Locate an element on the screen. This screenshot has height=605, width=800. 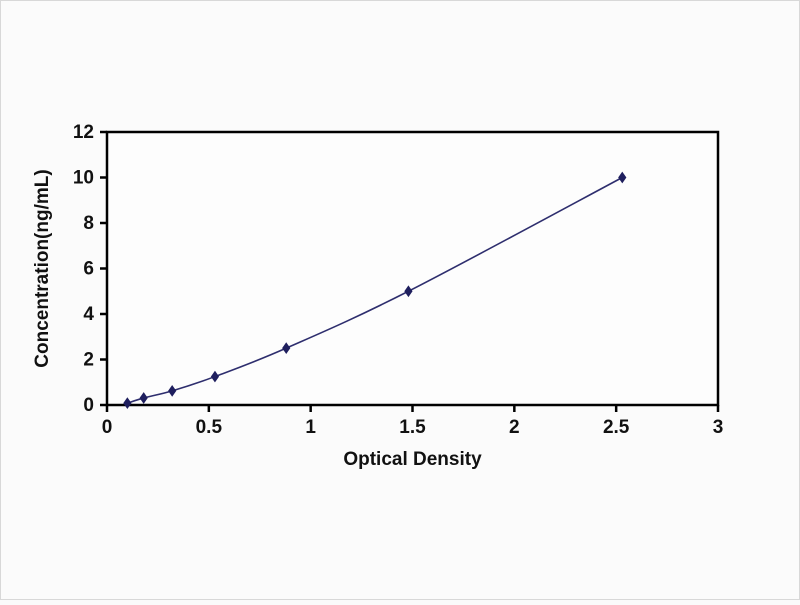
y-tick-label: 10 is located at coordinates (83, 178).